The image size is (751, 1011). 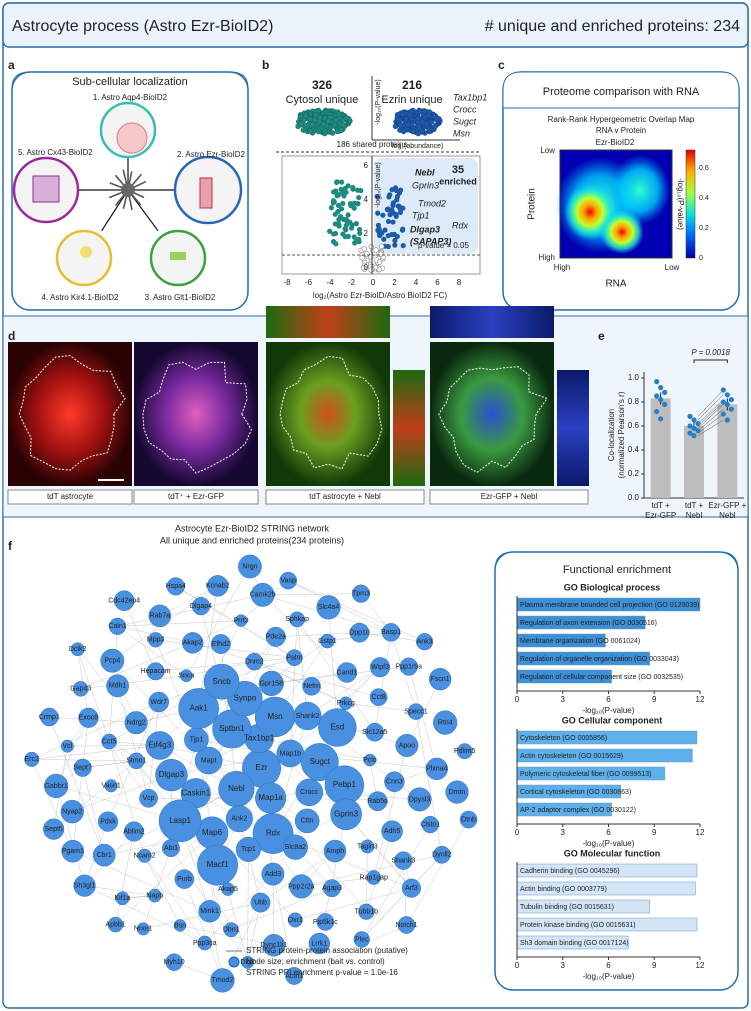 I want to click on label: 0.2, so click(x=704, y=228).